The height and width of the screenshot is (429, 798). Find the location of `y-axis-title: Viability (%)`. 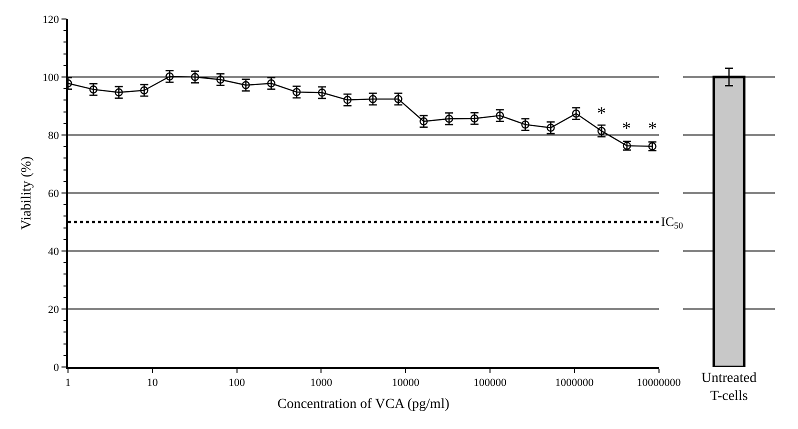

y-axis-title: Viability (%) is located at coordinates (27, 193).